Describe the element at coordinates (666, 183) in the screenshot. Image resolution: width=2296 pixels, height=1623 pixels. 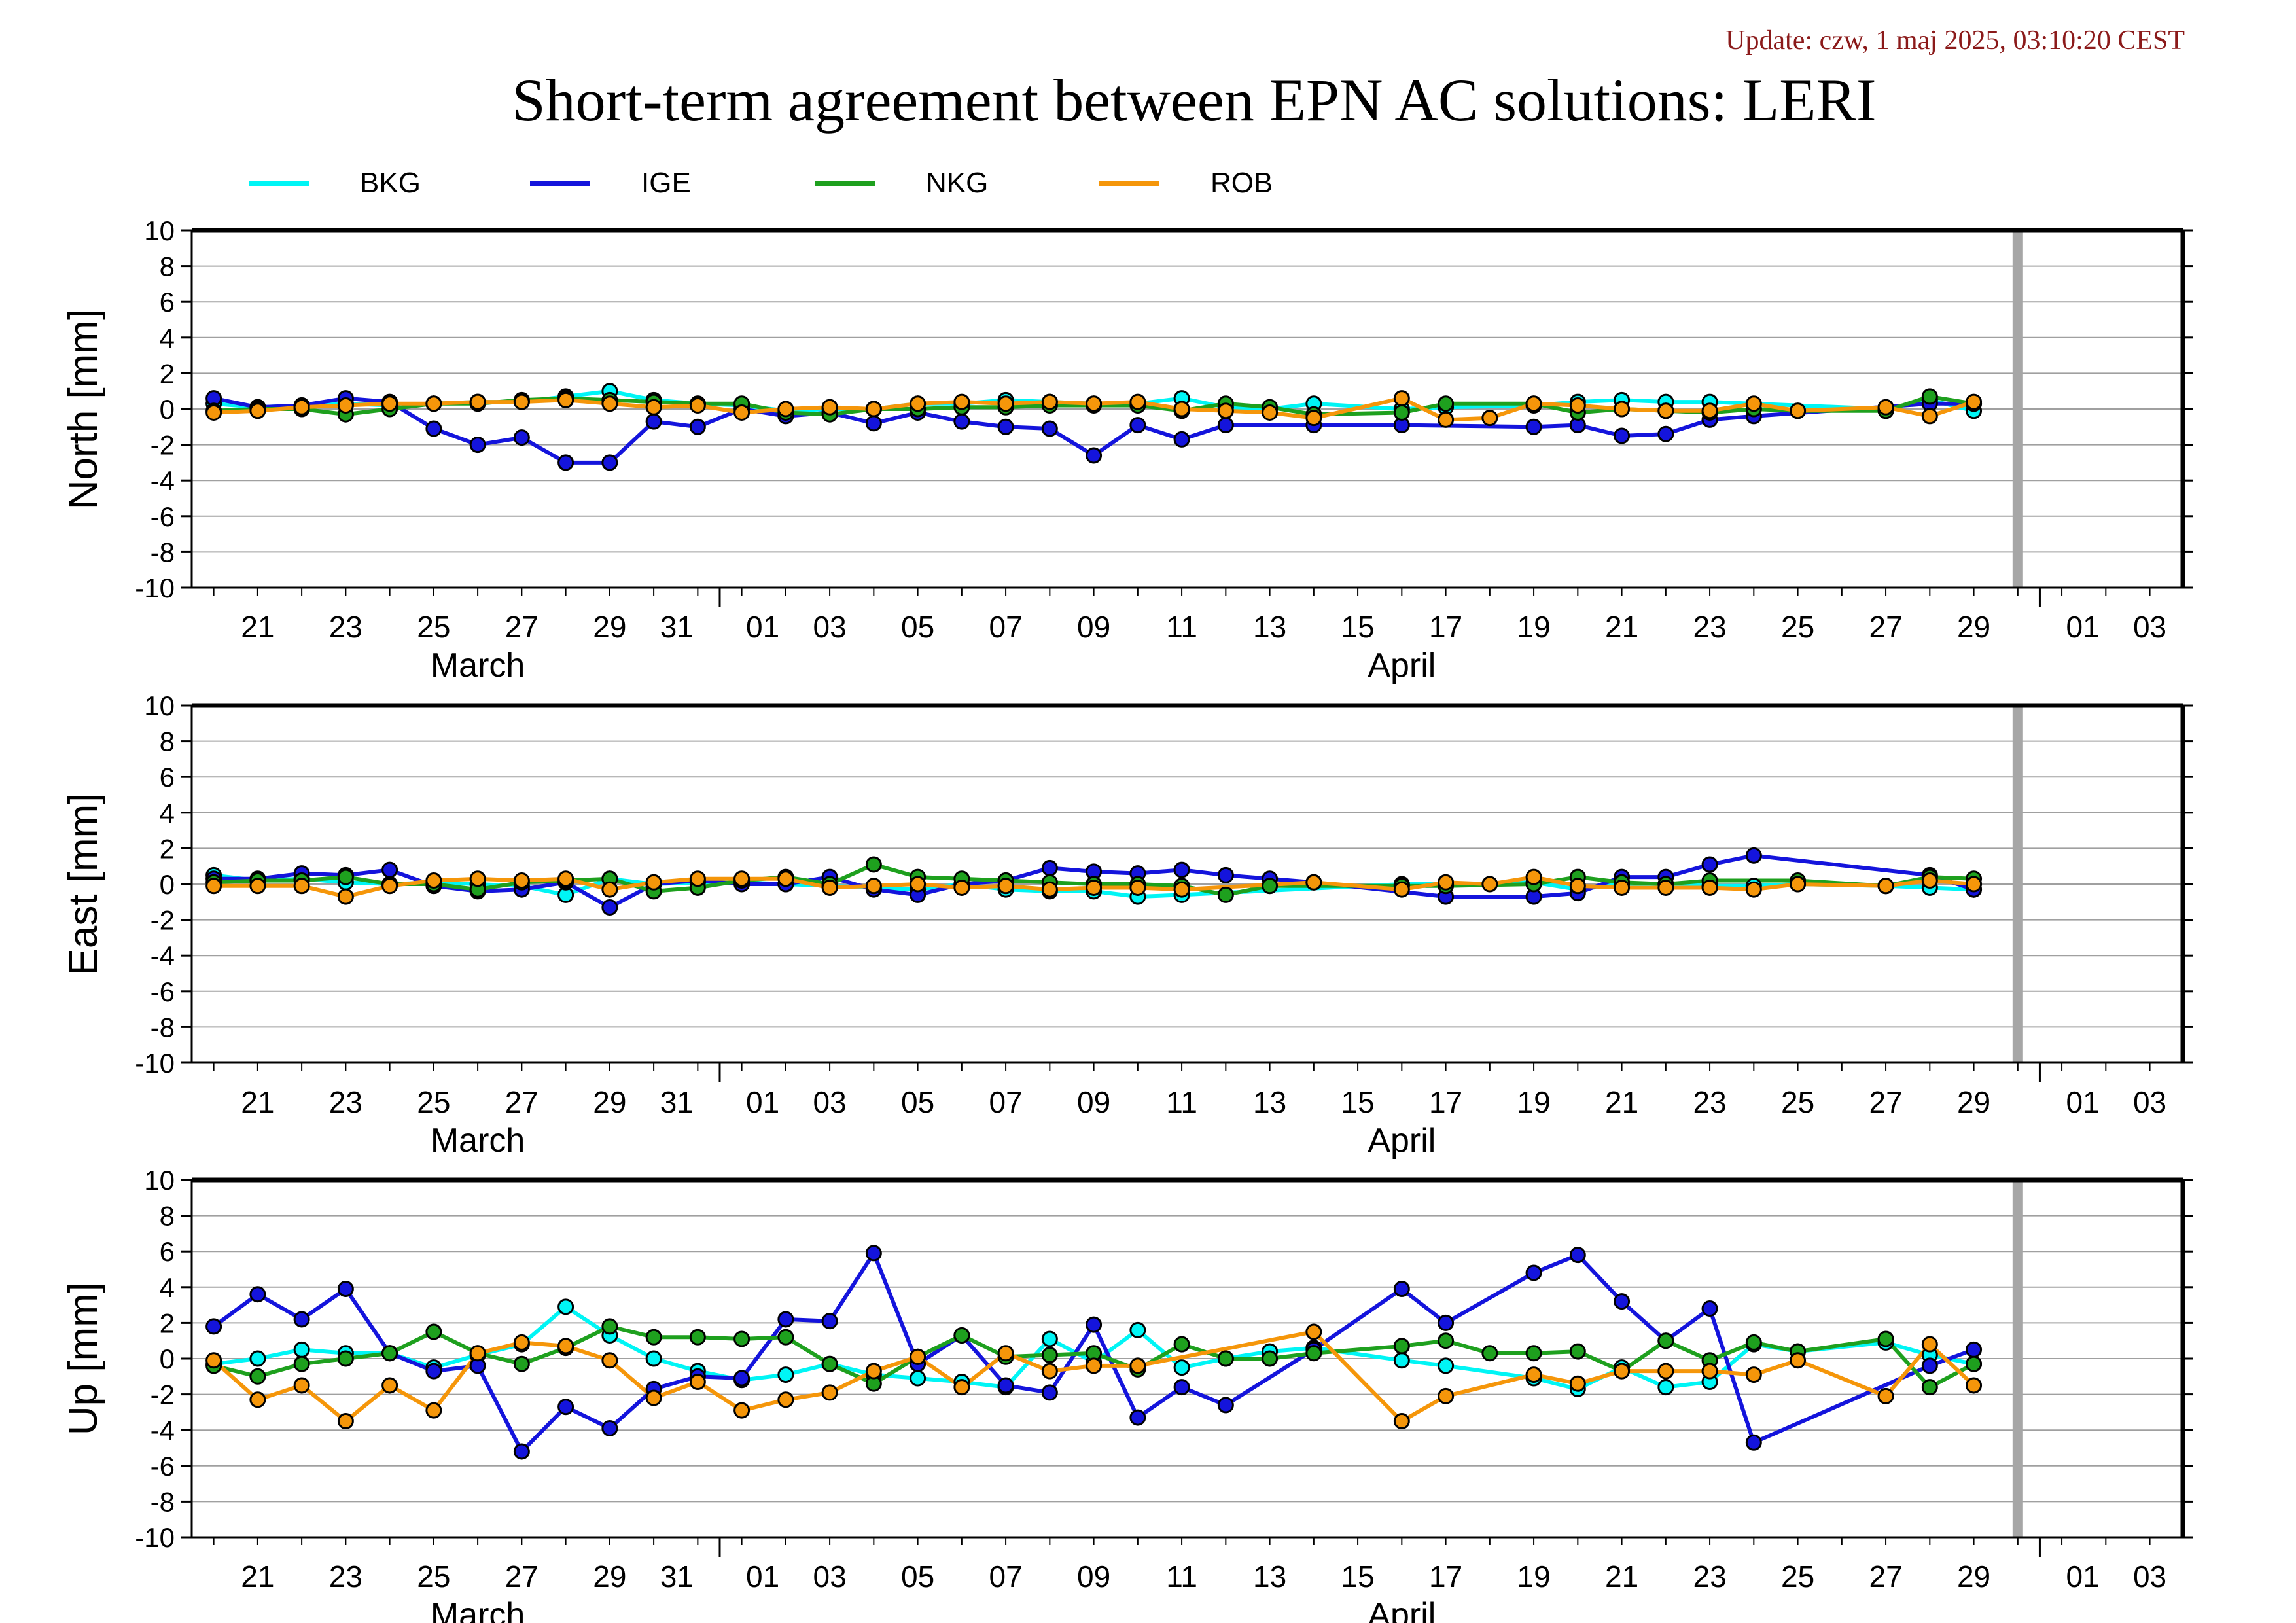
I see `legend-label-ige: IGE` at that location.